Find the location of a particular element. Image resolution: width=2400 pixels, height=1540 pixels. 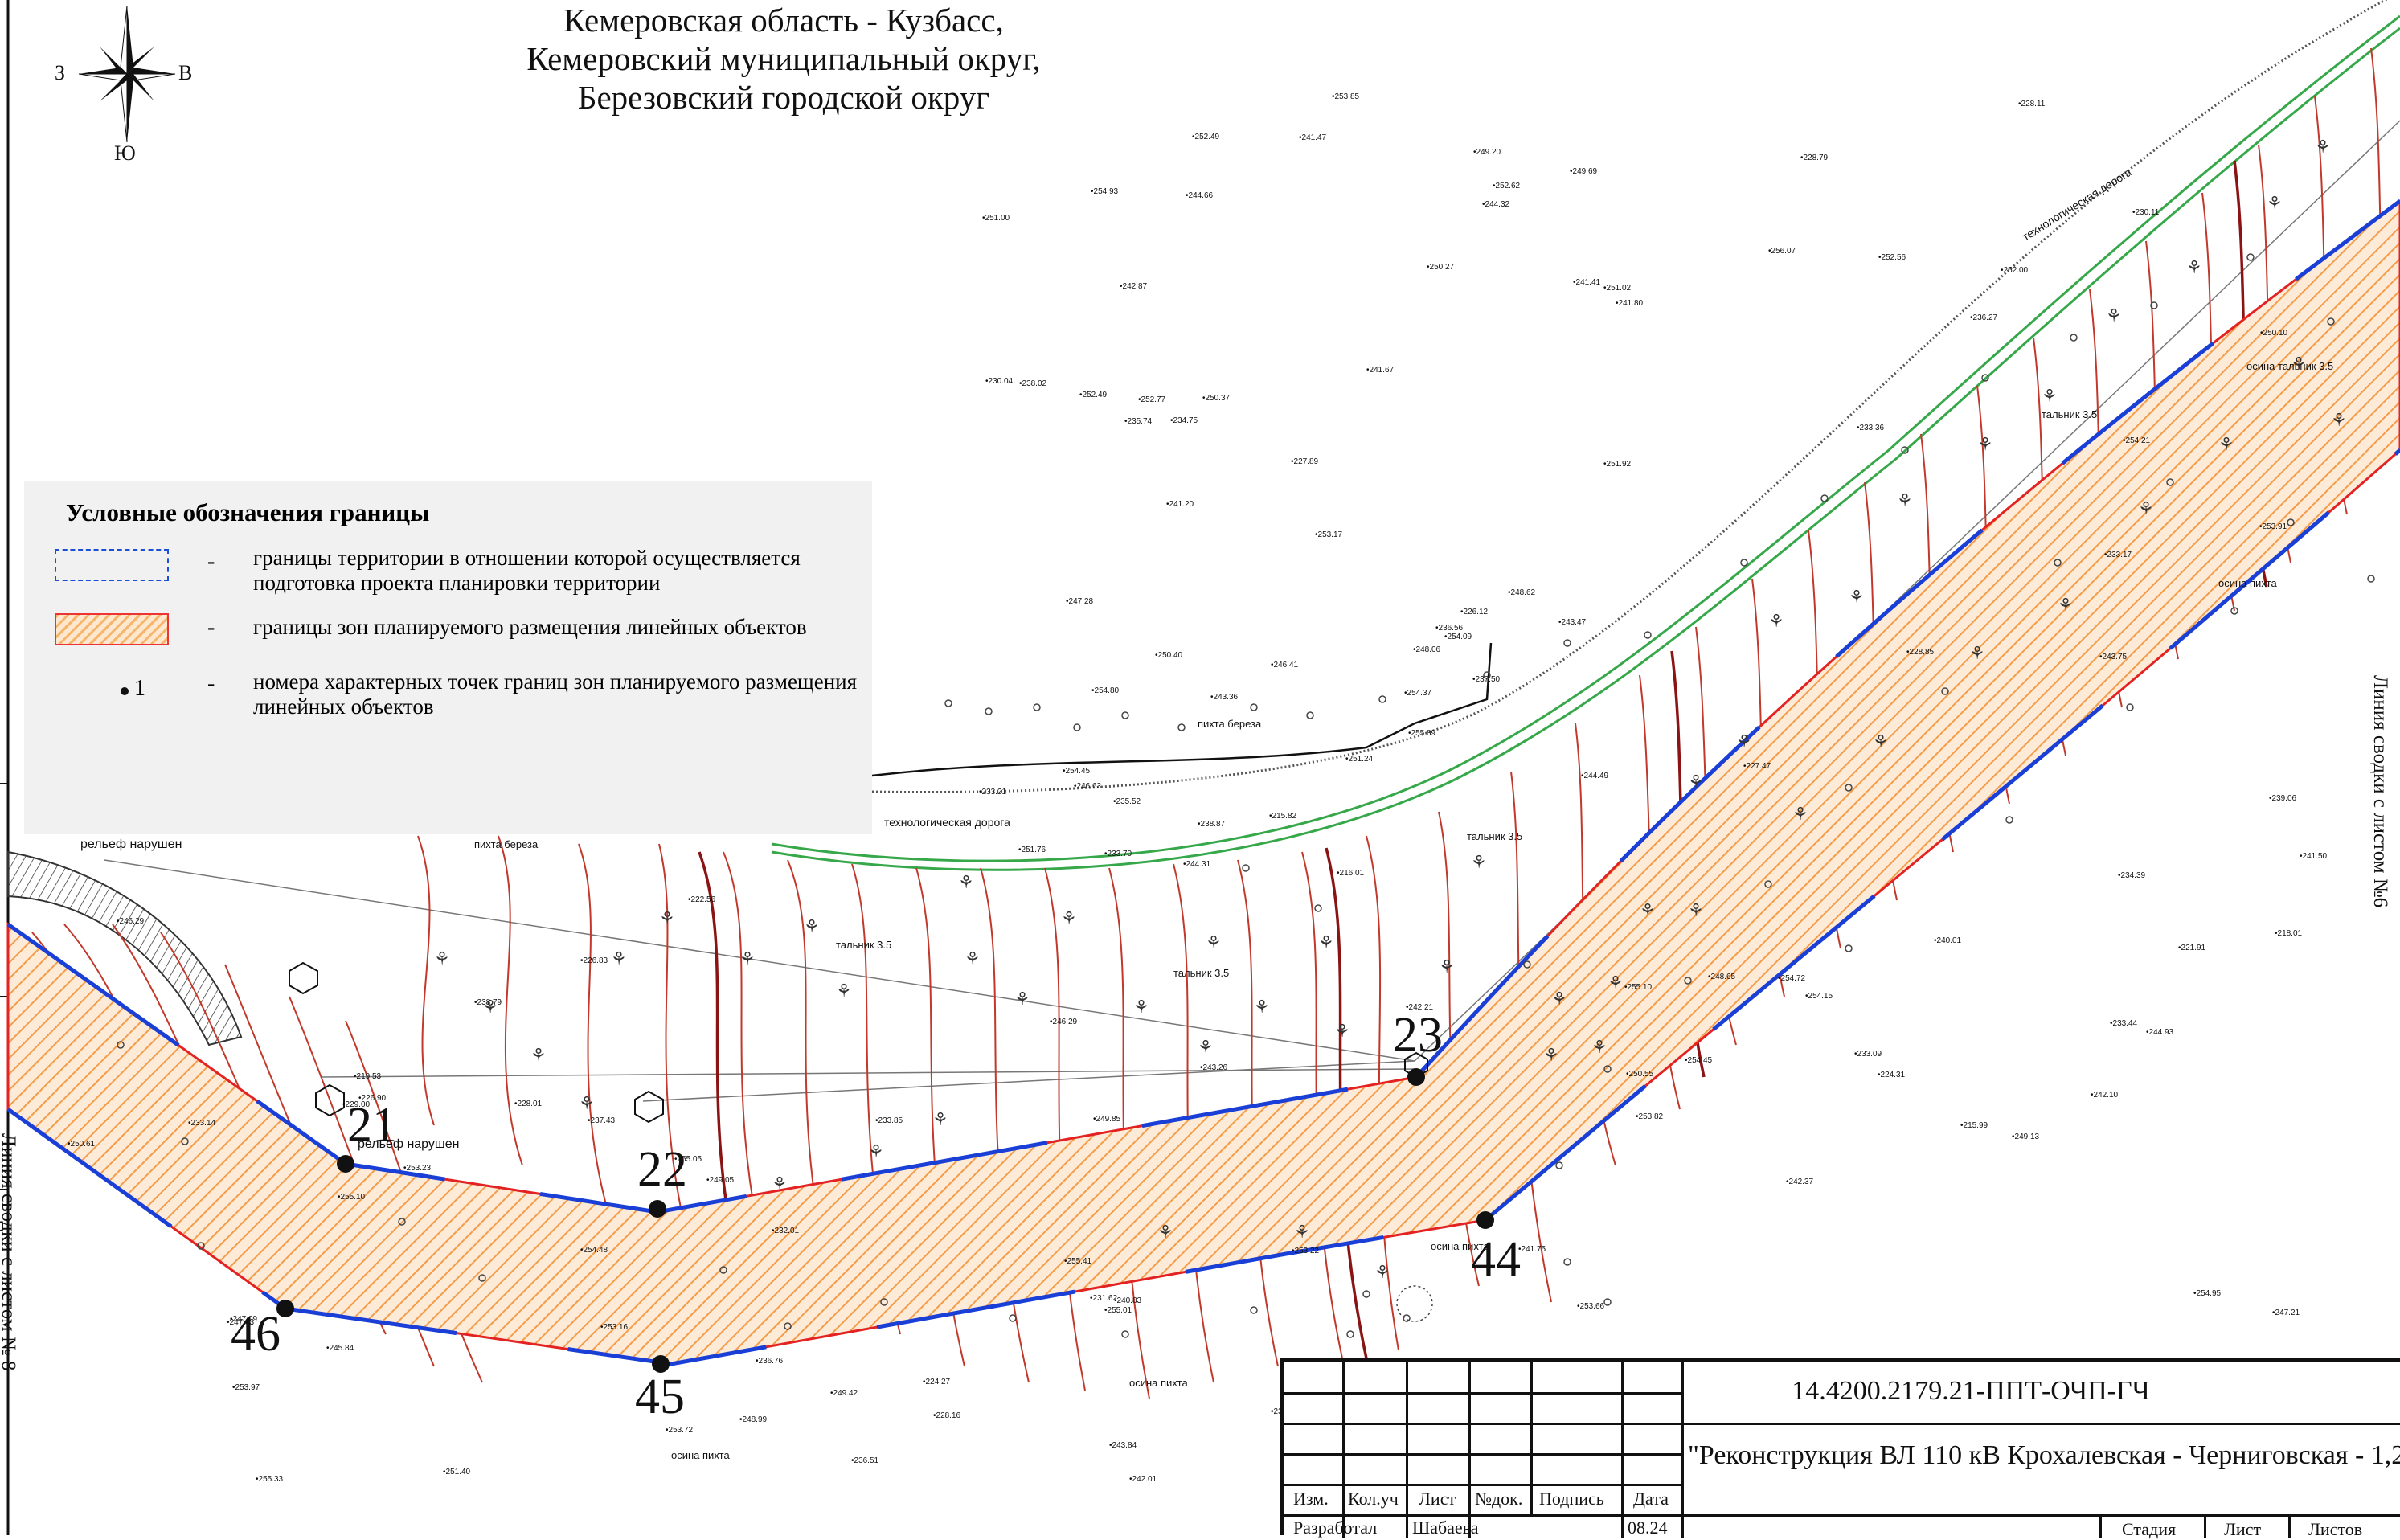

elevation-label: •254.21 is located at coordinates (2137, 440).